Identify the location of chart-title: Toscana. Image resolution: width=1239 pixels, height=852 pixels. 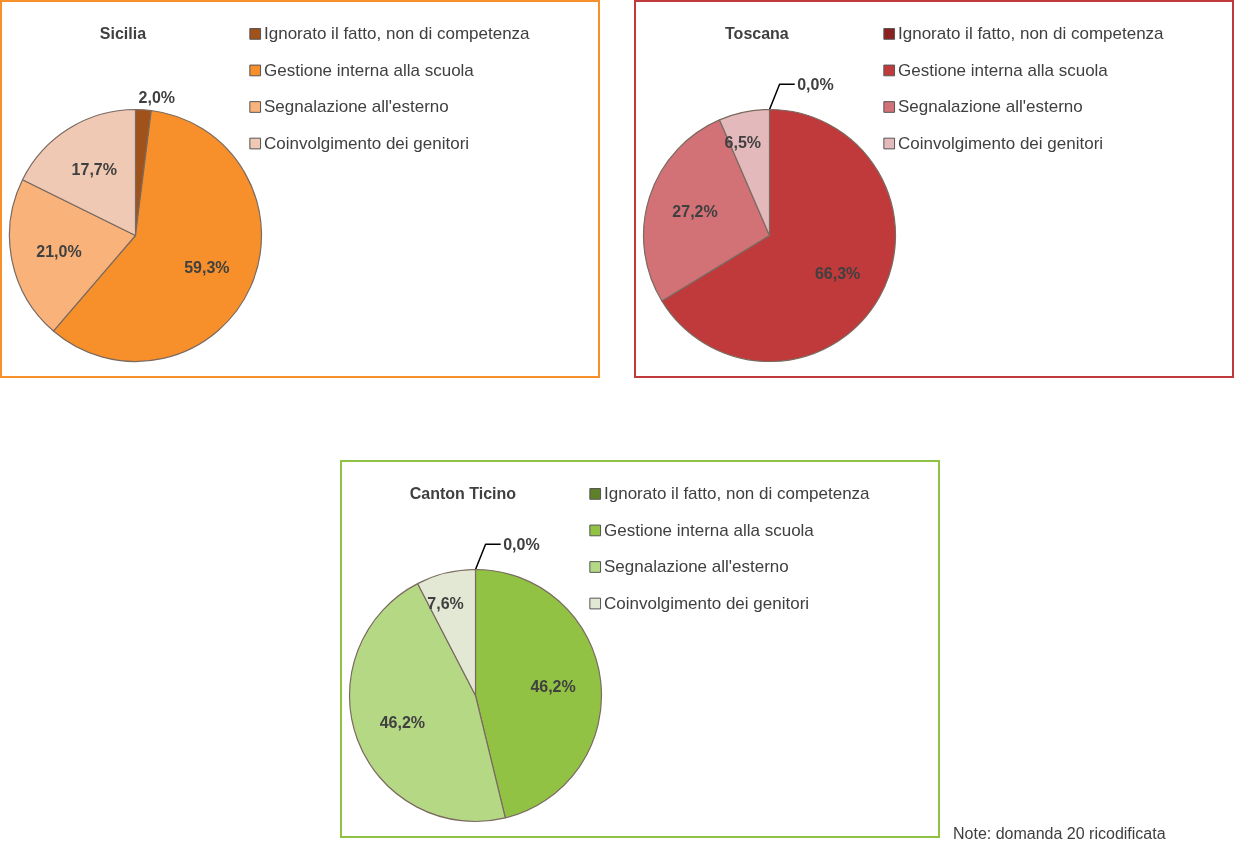
(757, 34).